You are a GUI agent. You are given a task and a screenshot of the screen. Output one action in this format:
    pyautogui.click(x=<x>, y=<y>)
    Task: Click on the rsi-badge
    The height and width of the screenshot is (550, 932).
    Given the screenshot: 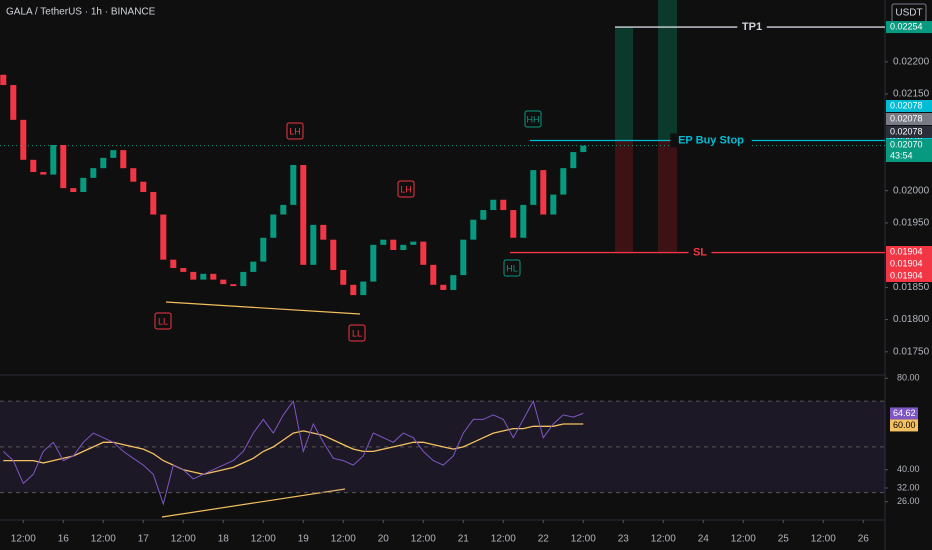 What is the action you would take?
    pyautogui.click(x=904, y=413)
    